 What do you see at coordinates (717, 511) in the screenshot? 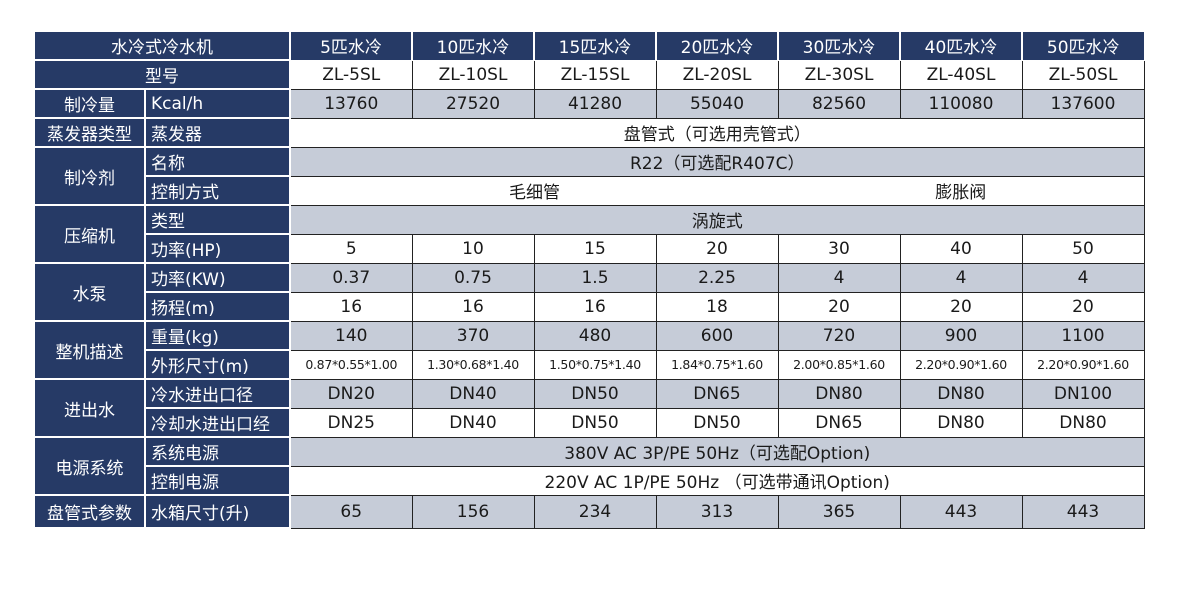
I see `value-cell: 313` at bounding box center [717, 511].